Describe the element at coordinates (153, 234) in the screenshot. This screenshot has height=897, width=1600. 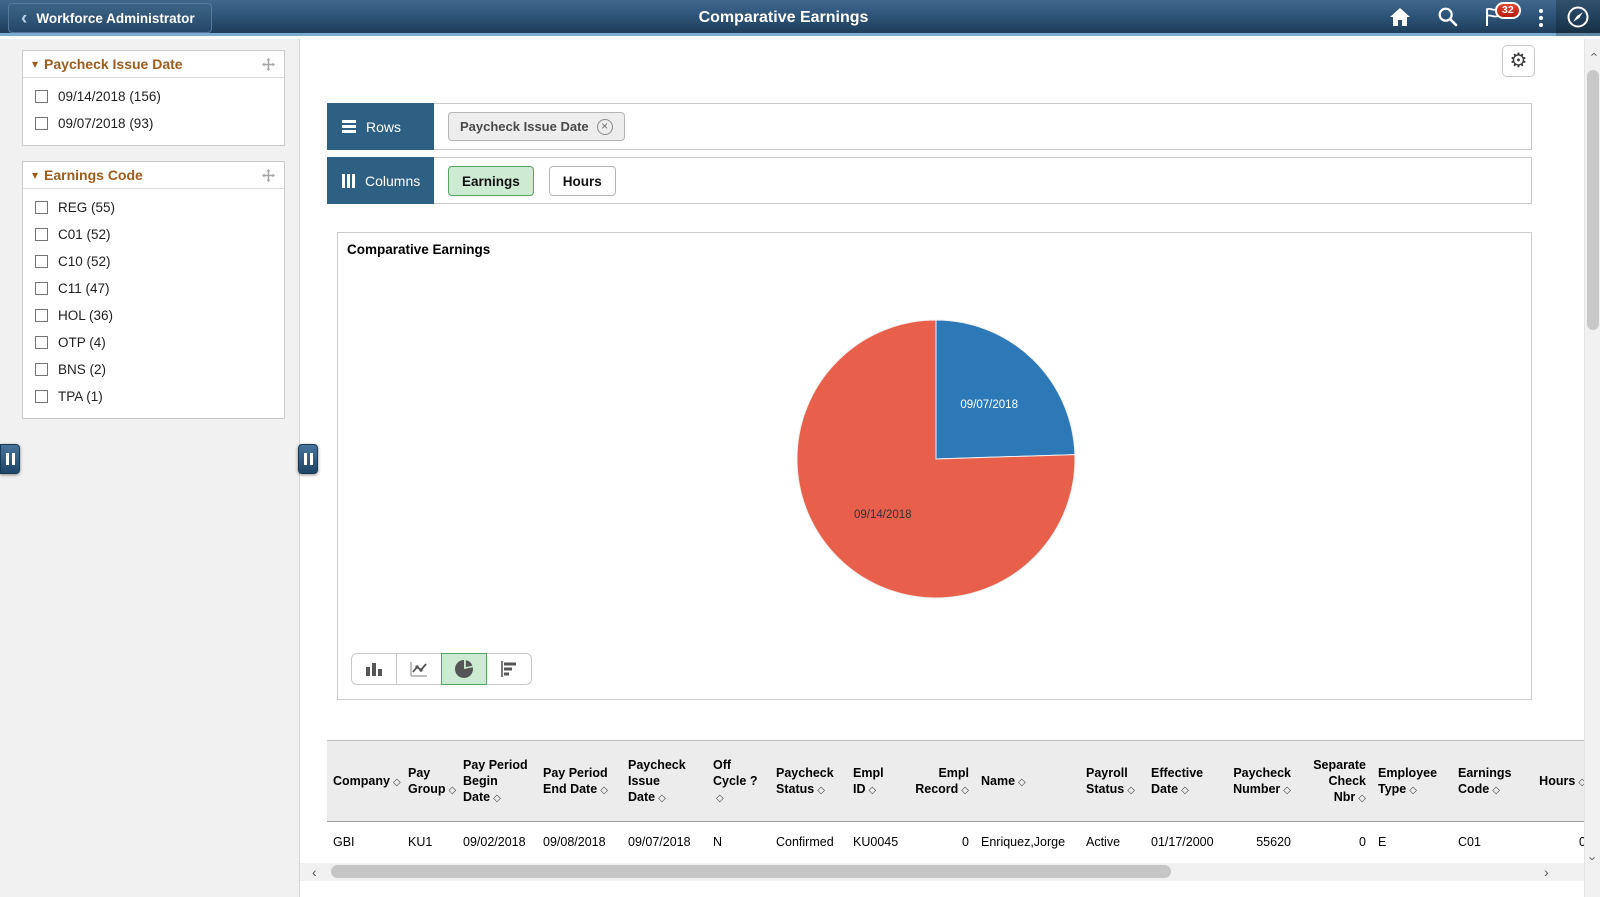
I see `facet-item: C01 (52)` at that location.